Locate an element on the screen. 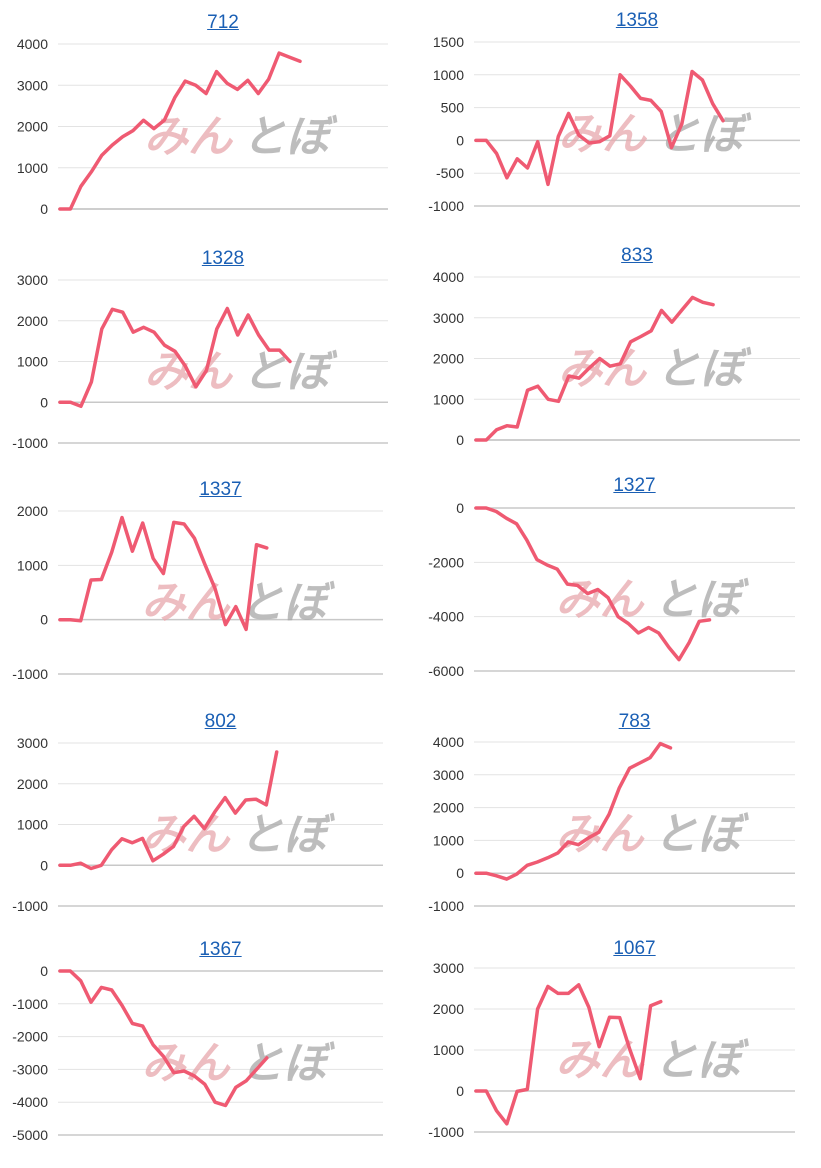  chart-panel: 1327 -6000 -4000 -2000 0 みん とぼ is located at coordinates (615, 590).